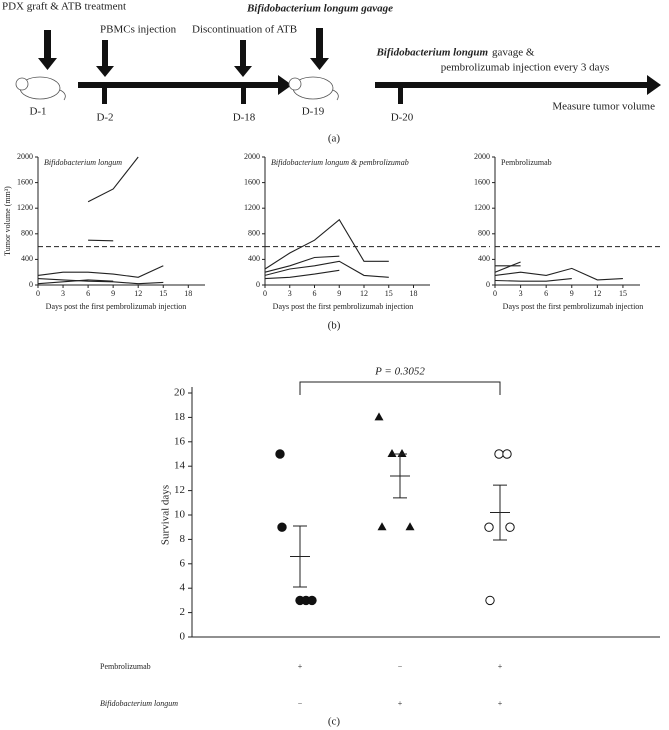  What do you see at coordinates (7, 221) in the screenshot?
I see `y-axis-label: Tumor volume (mm³)` at bounding box center [7, 221].